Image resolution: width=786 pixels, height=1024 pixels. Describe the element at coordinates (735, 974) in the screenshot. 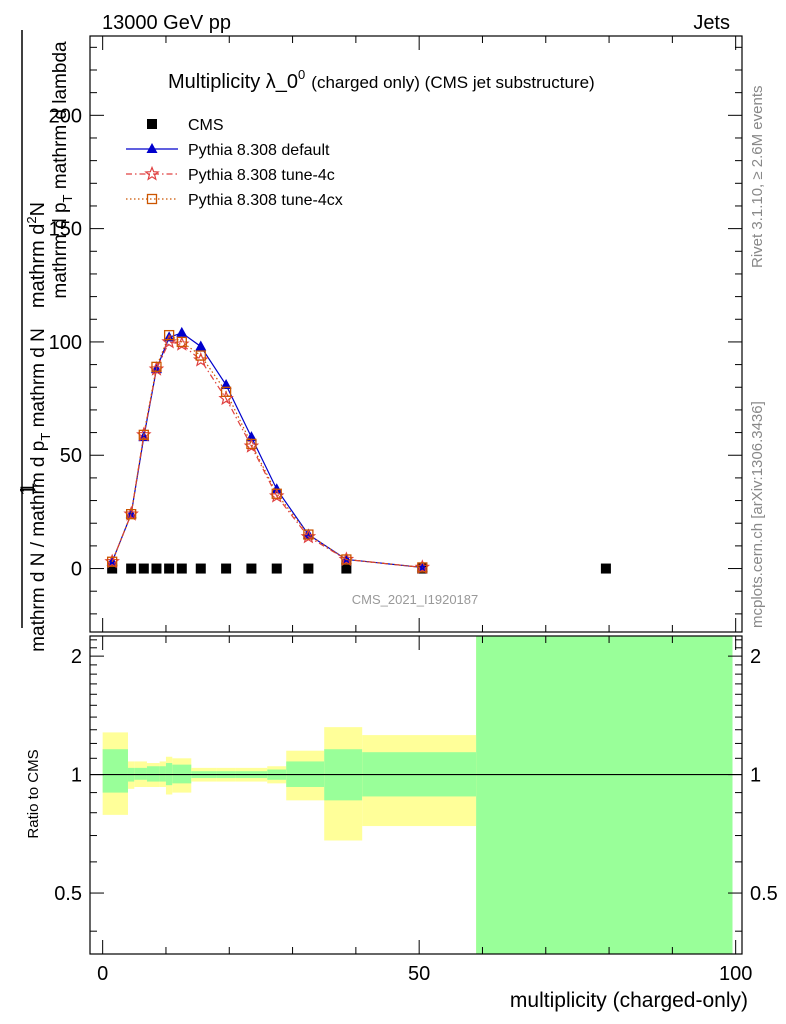

I see `x-tick-label: 100` at that location.